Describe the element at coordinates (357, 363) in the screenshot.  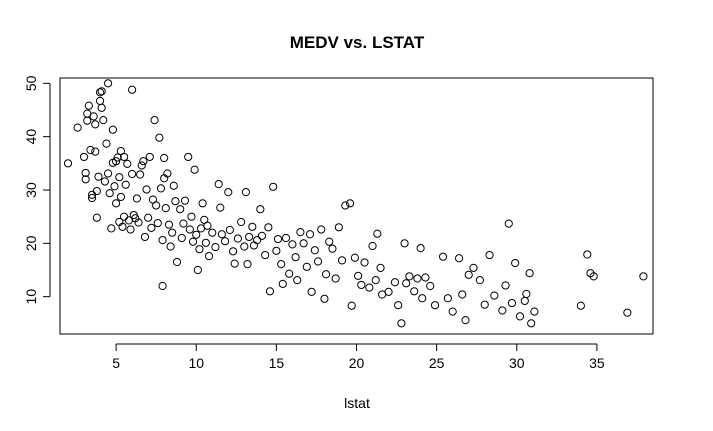
I see `x-tick-label: 20` at that location.